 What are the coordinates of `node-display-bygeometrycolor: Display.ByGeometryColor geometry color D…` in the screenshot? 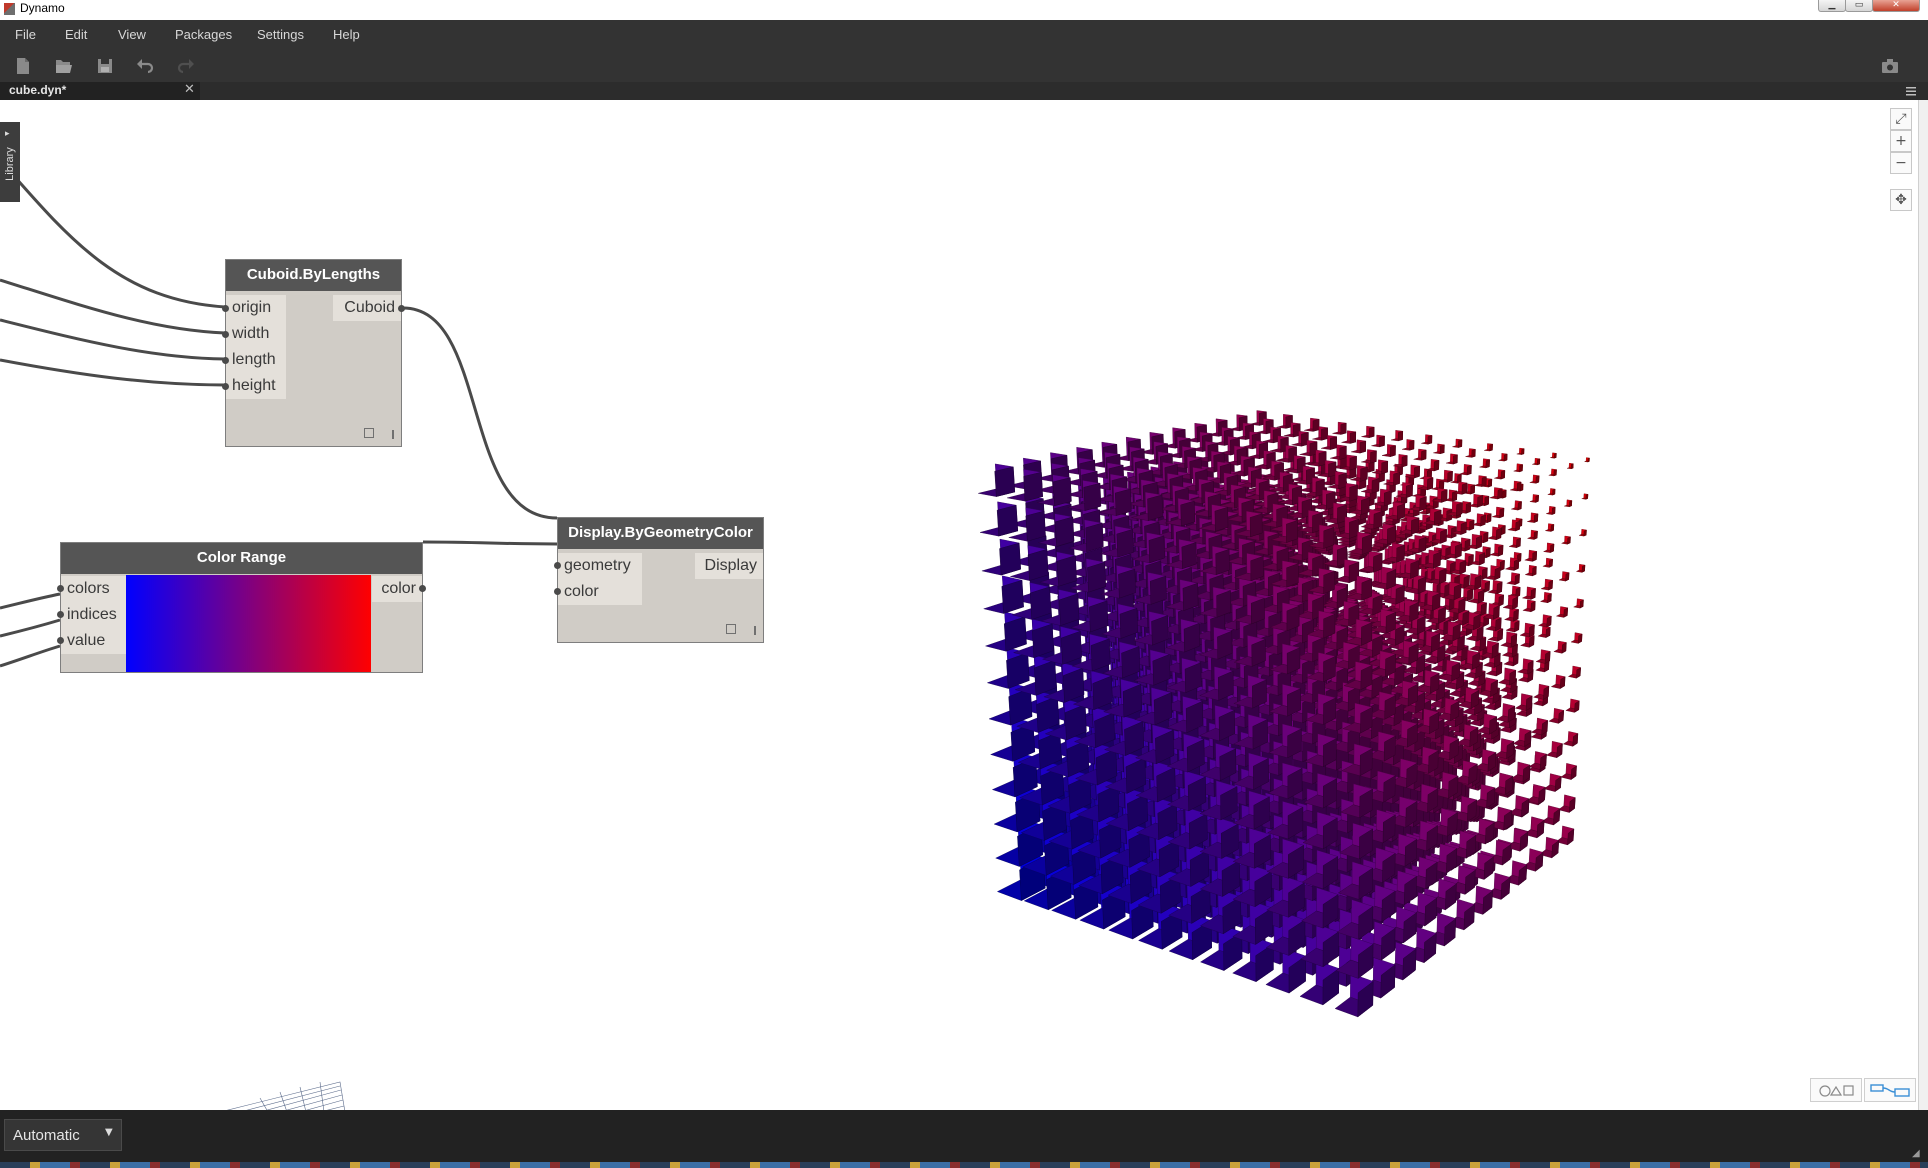 It's located at (659, 580).